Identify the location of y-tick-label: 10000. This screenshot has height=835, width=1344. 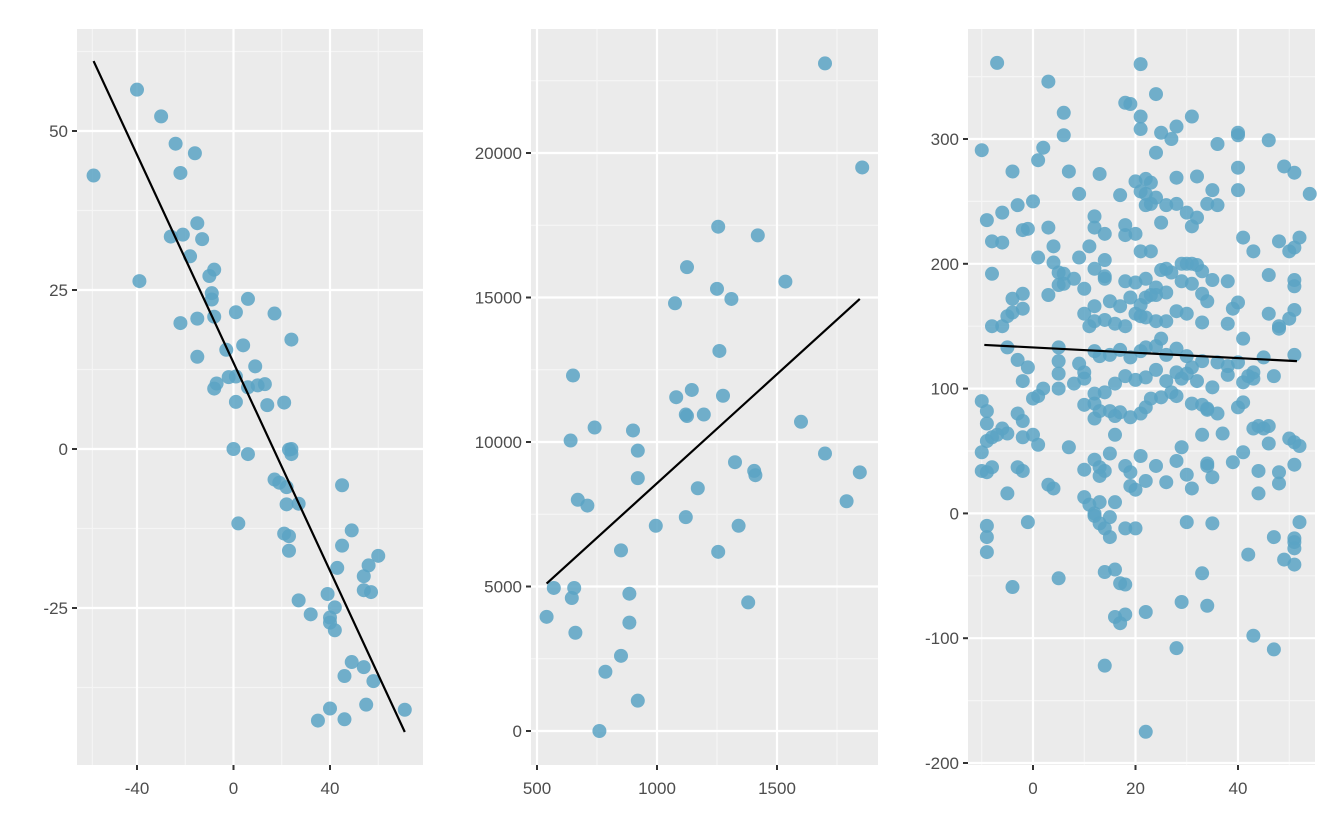
(498, 442).